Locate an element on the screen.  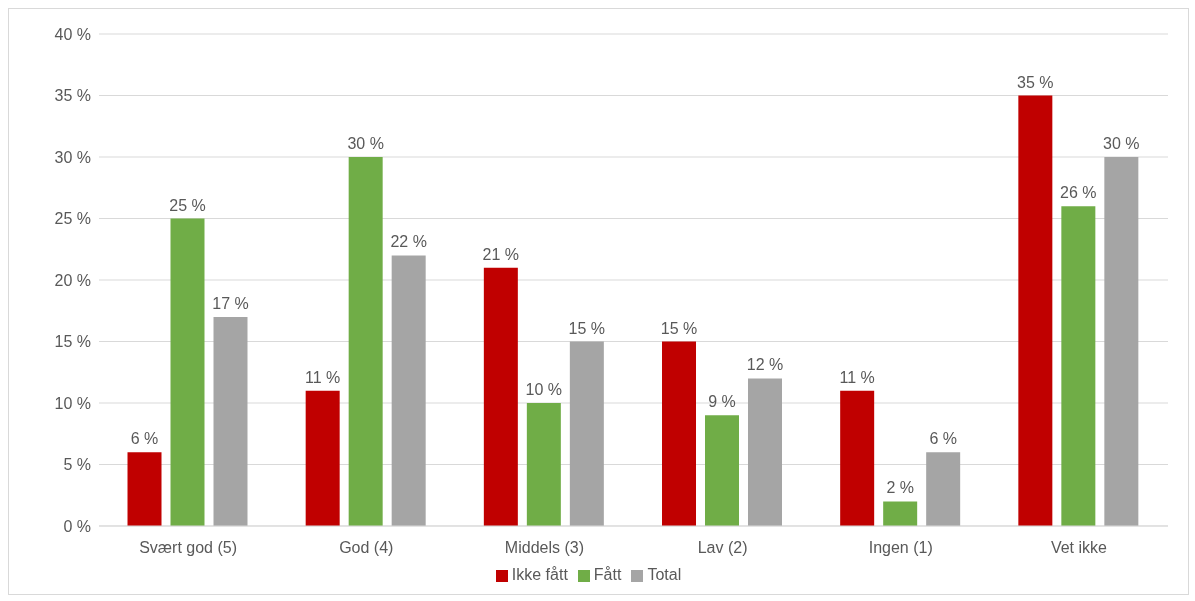
data-label: 10 % is located at coordinates (544, 389).